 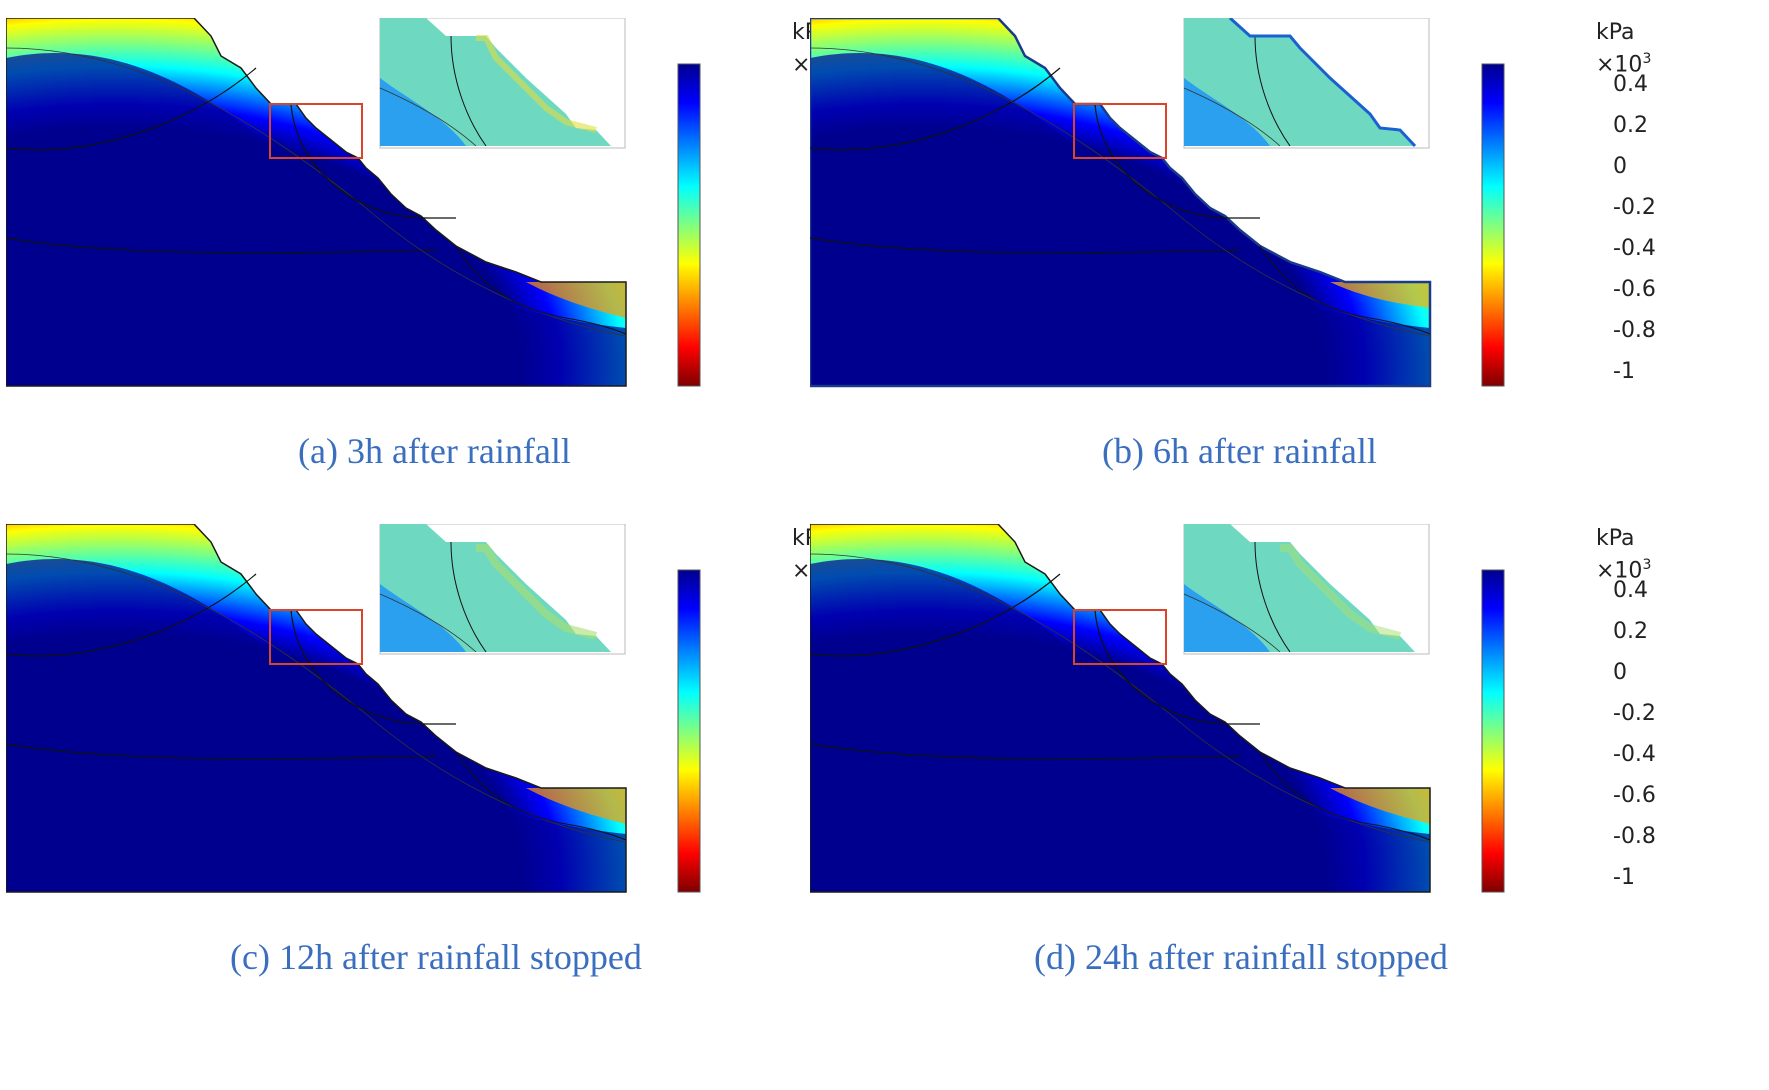 I want to click on panel-caption: (b) 6h after rainfall, so click(x=1239, y=451).